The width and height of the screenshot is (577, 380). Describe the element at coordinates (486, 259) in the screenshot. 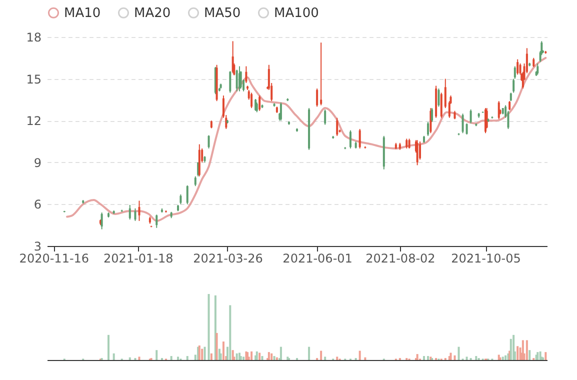

I see `x-tick-label: 2021-10-05` at that location.